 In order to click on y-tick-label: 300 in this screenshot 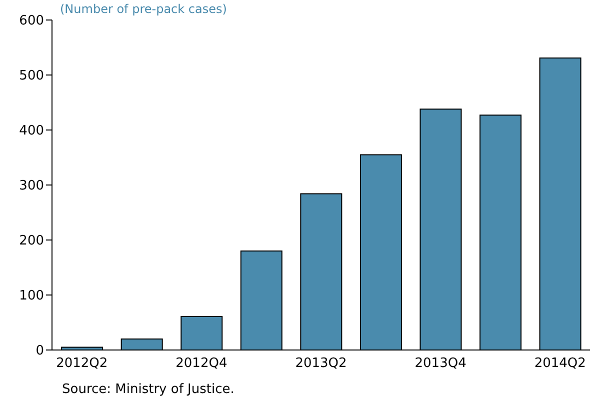, I will do `click(31, 186)`.